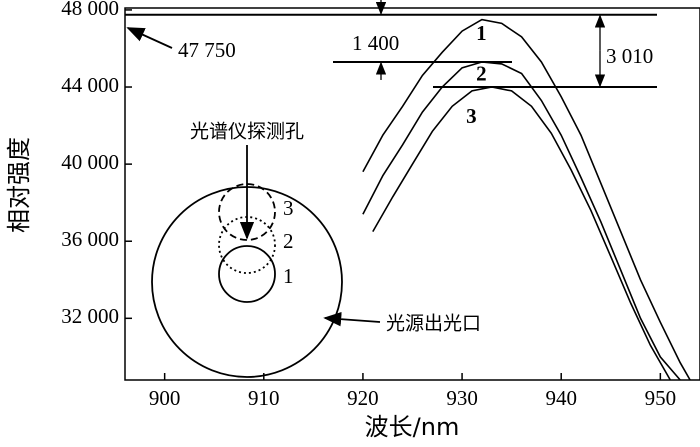 Image resolution: width=700 pixels, height=447 pixels. What do you see at coordinates (288, 208) in the screenshot?
I see `inset-label: 3` at bounding box center [288, 208].